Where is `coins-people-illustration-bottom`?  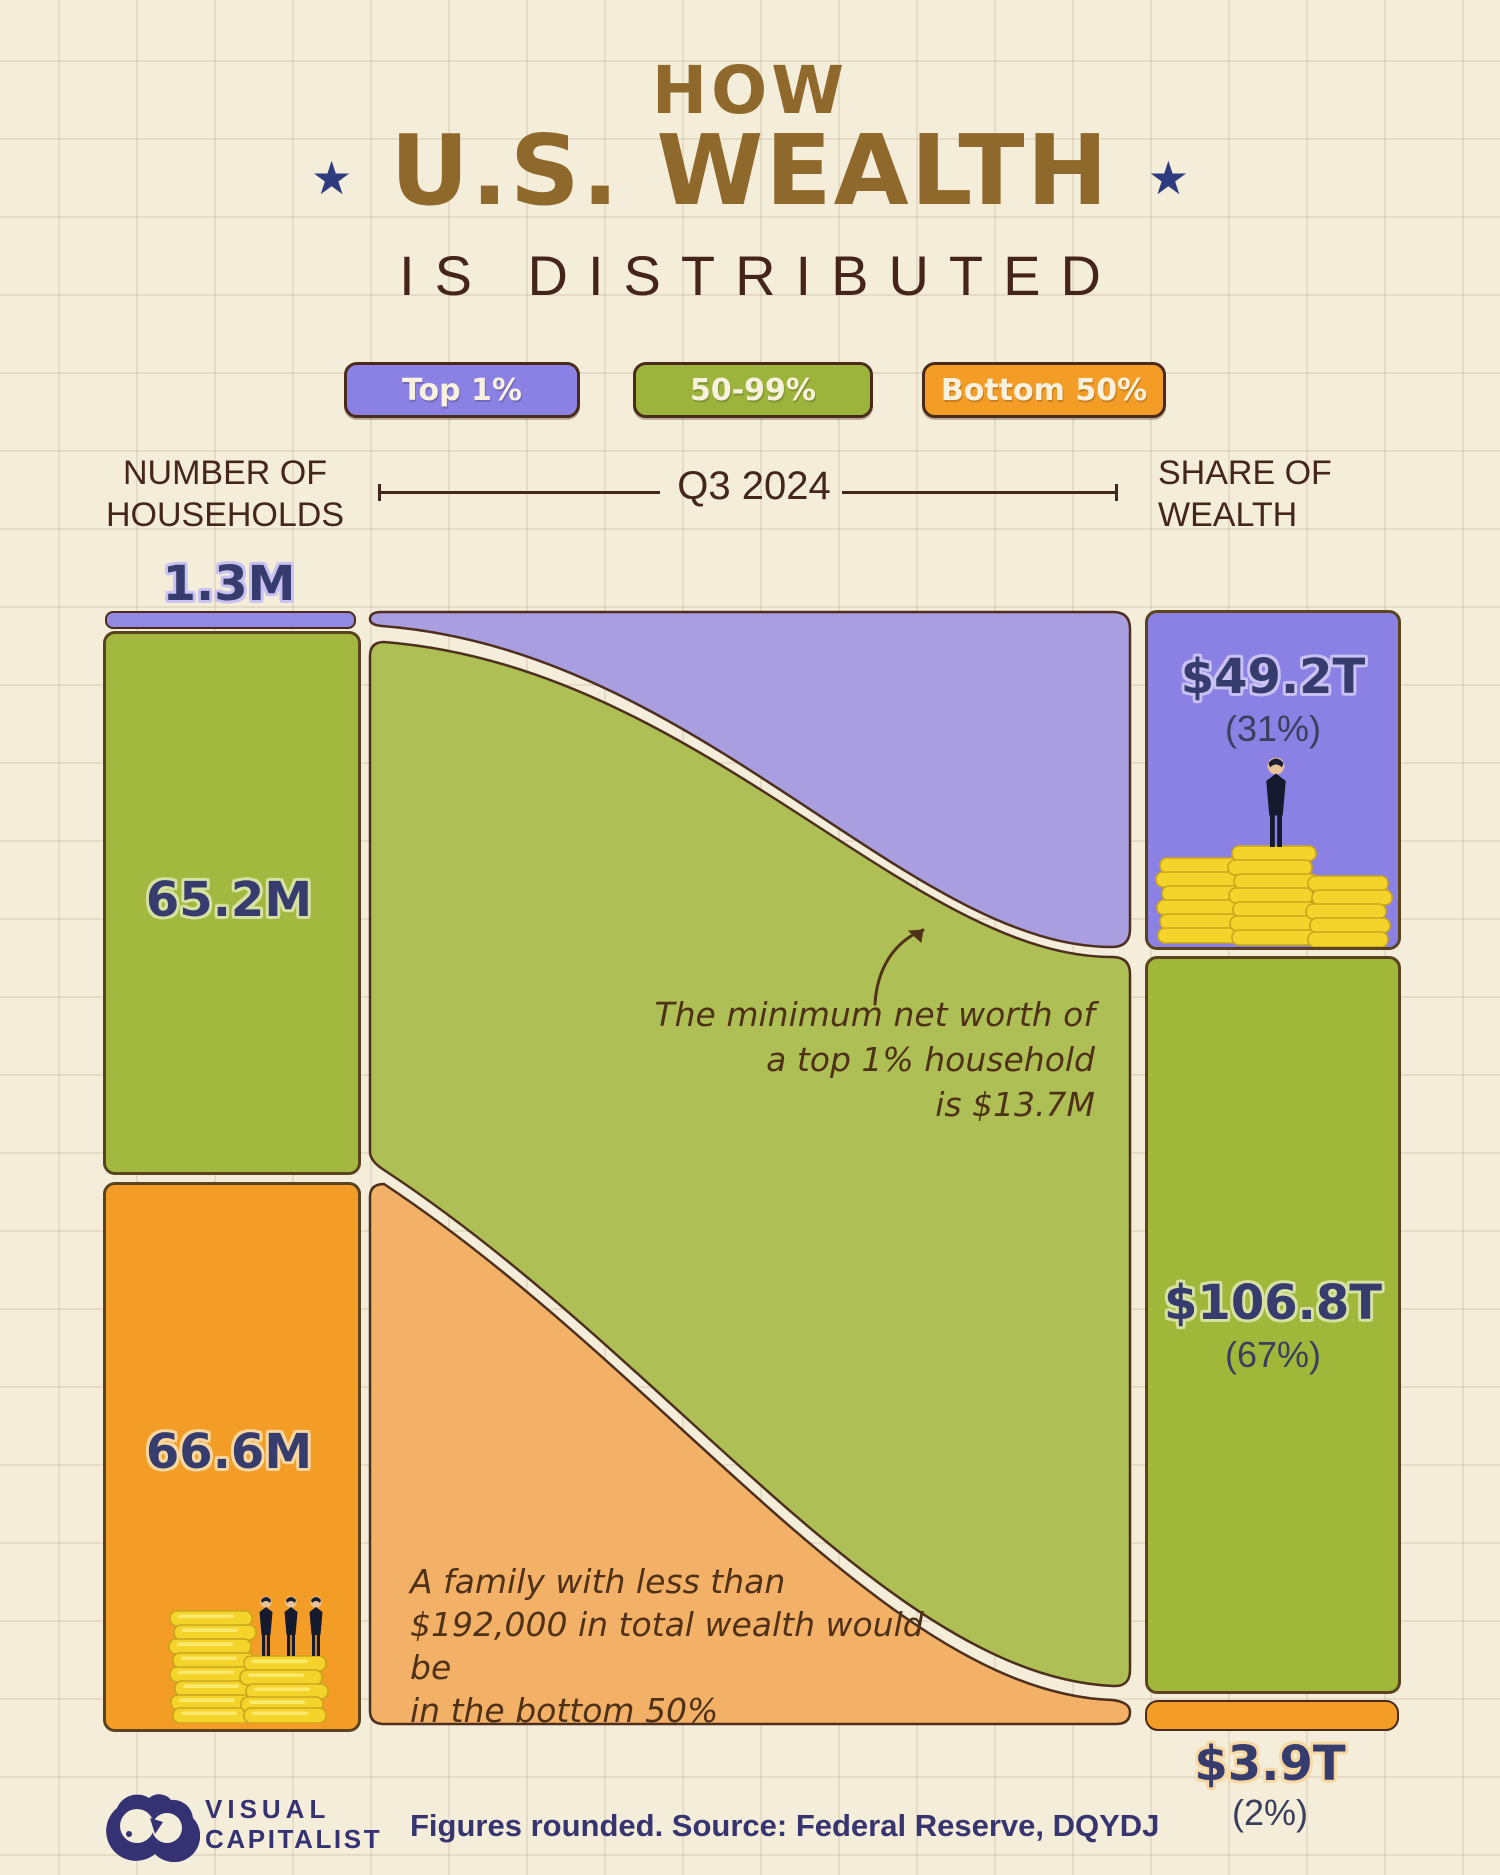
coins-people-illustration-bottom is located at coordinates (248, 1659).